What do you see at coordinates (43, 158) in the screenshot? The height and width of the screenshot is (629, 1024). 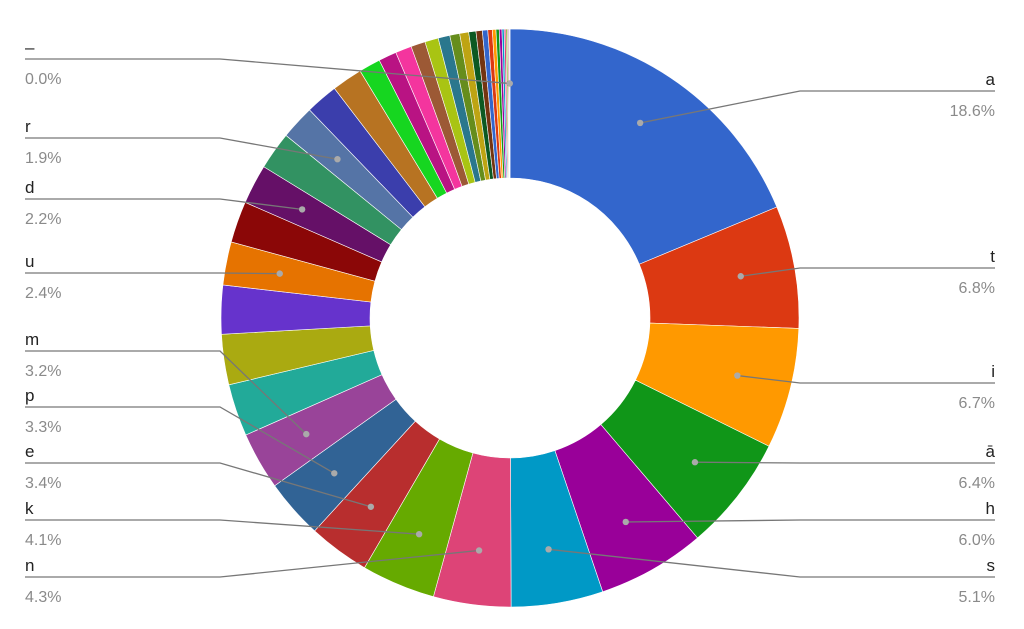 I see `pct-r: 1.9%` at bounding box center [43, 158].